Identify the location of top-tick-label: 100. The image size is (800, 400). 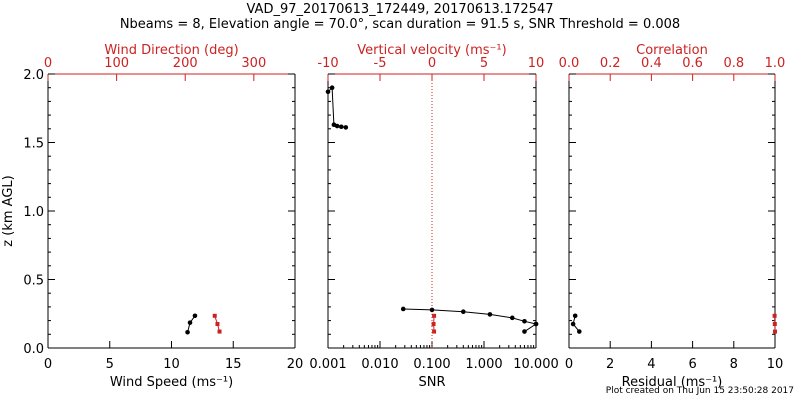
(116, 63).